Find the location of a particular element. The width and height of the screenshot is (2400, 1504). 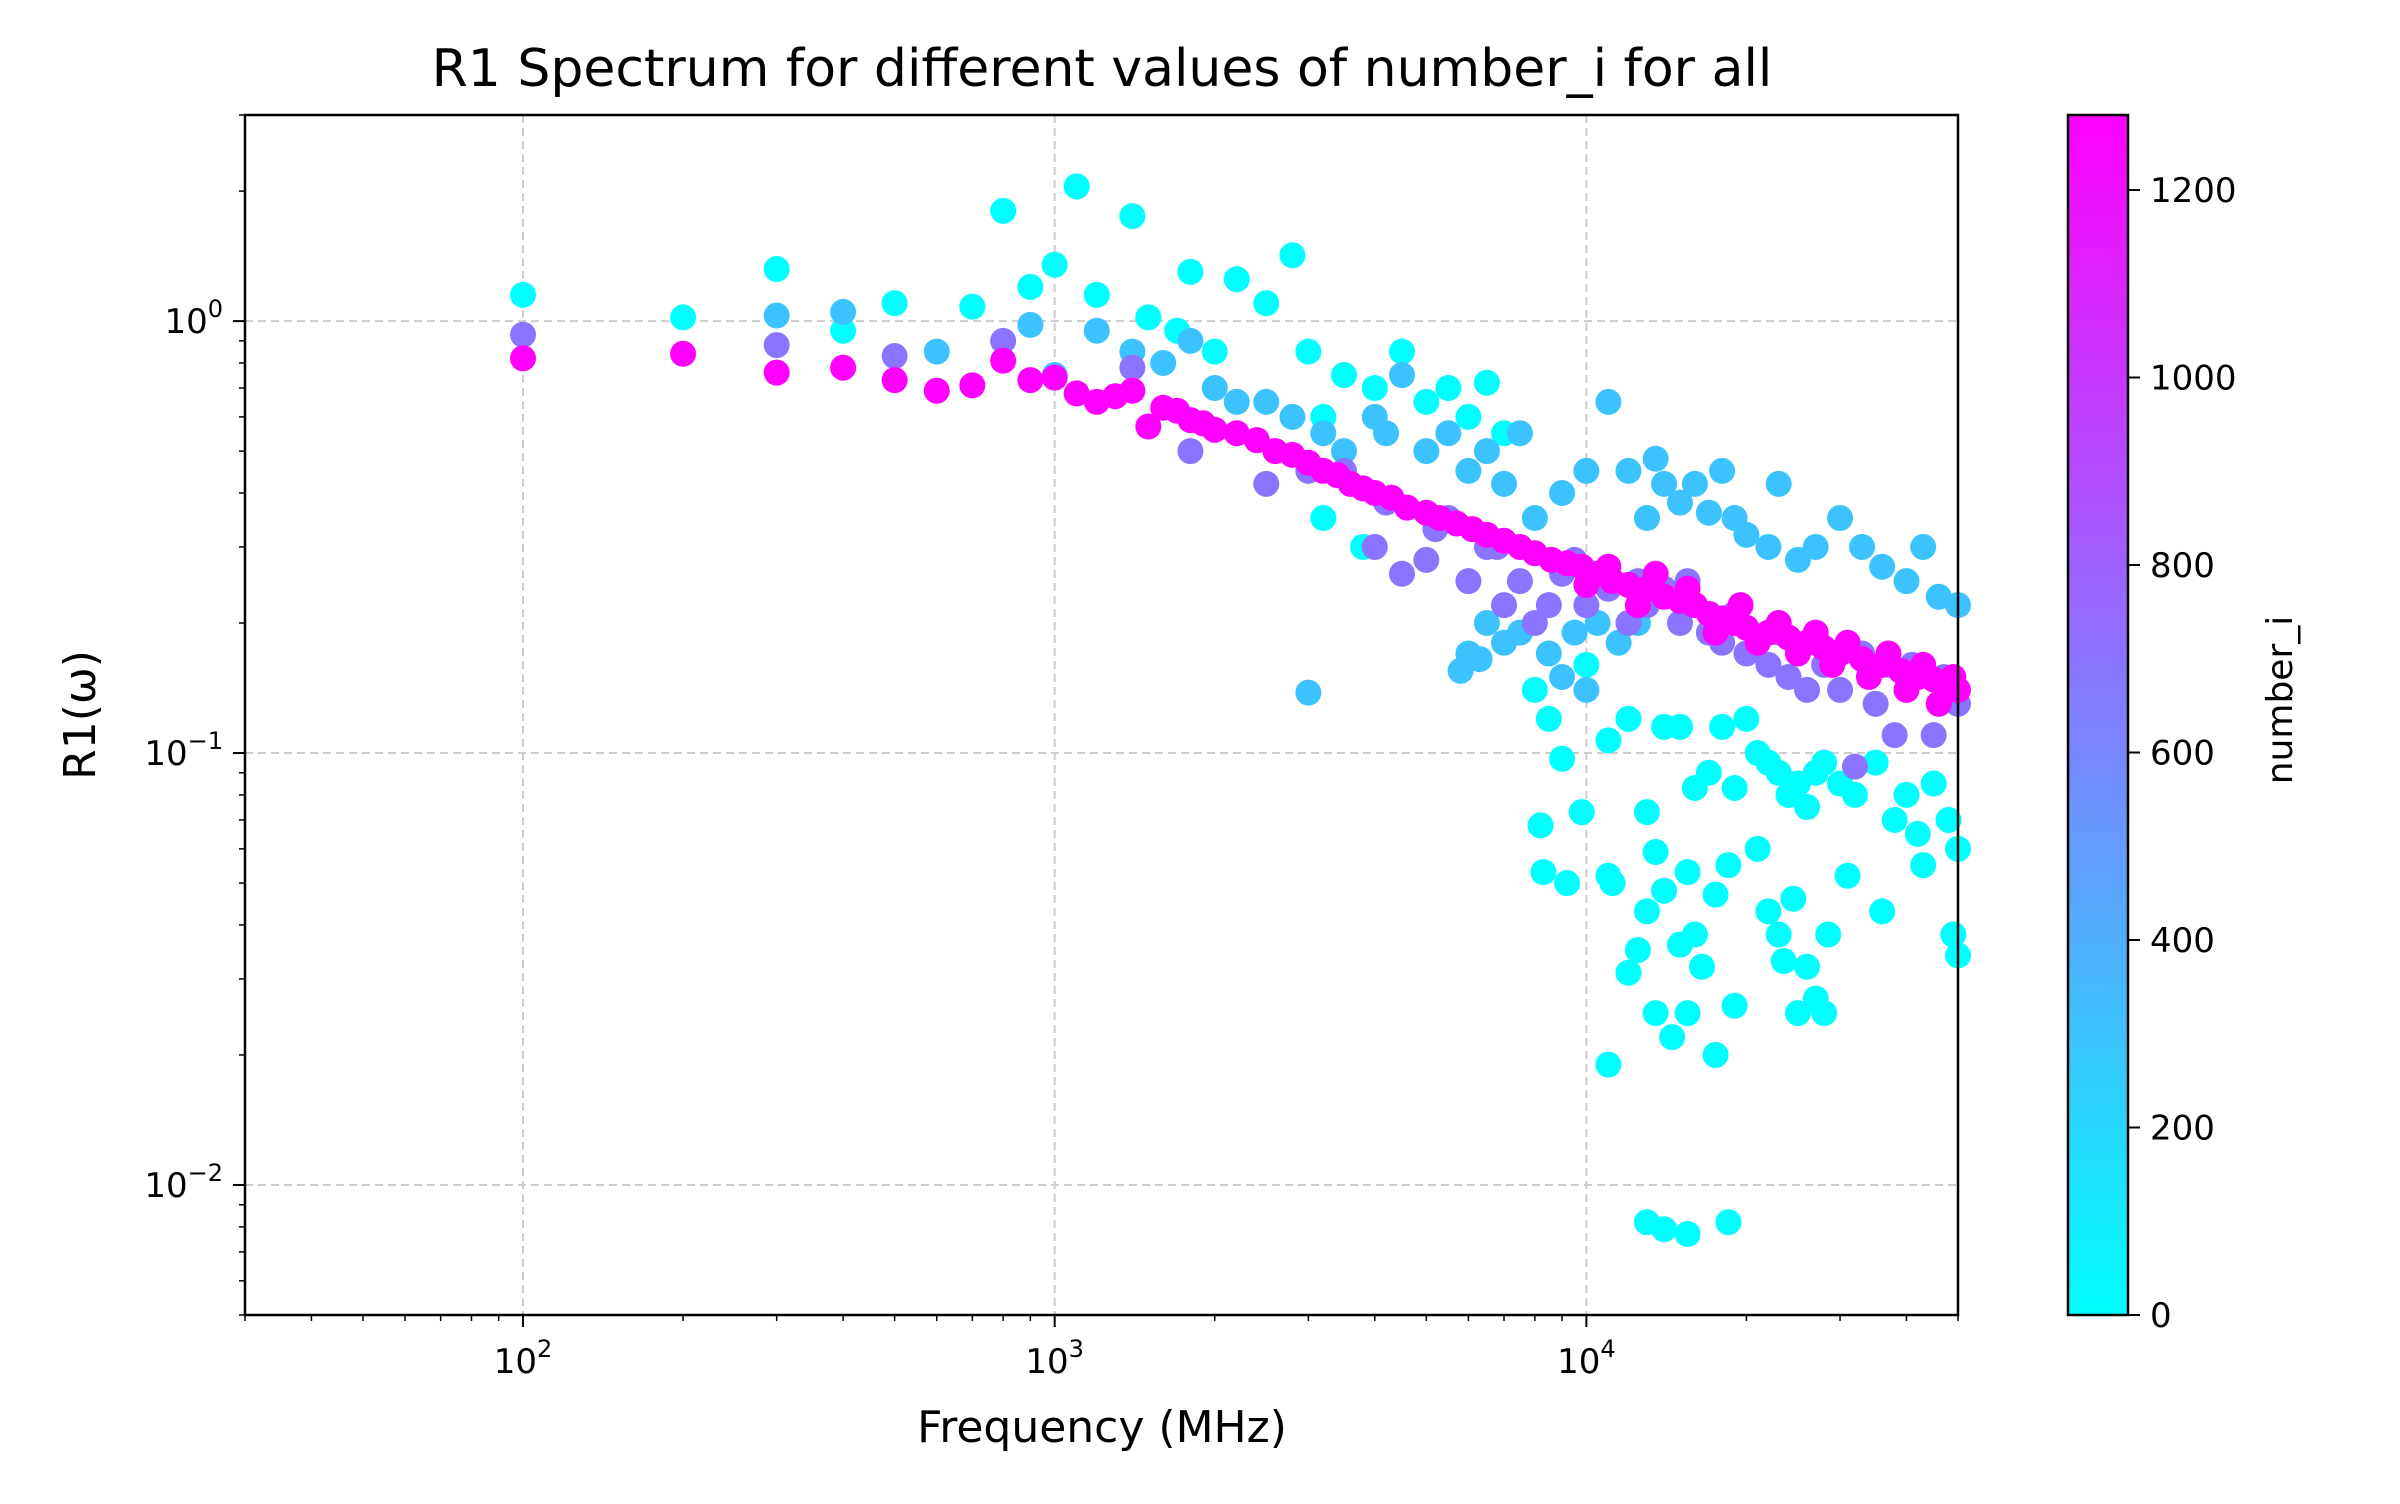

colorbar-ticks: 0 200 400 600 800 1000 1200 is located at coordinates (2182, 753).